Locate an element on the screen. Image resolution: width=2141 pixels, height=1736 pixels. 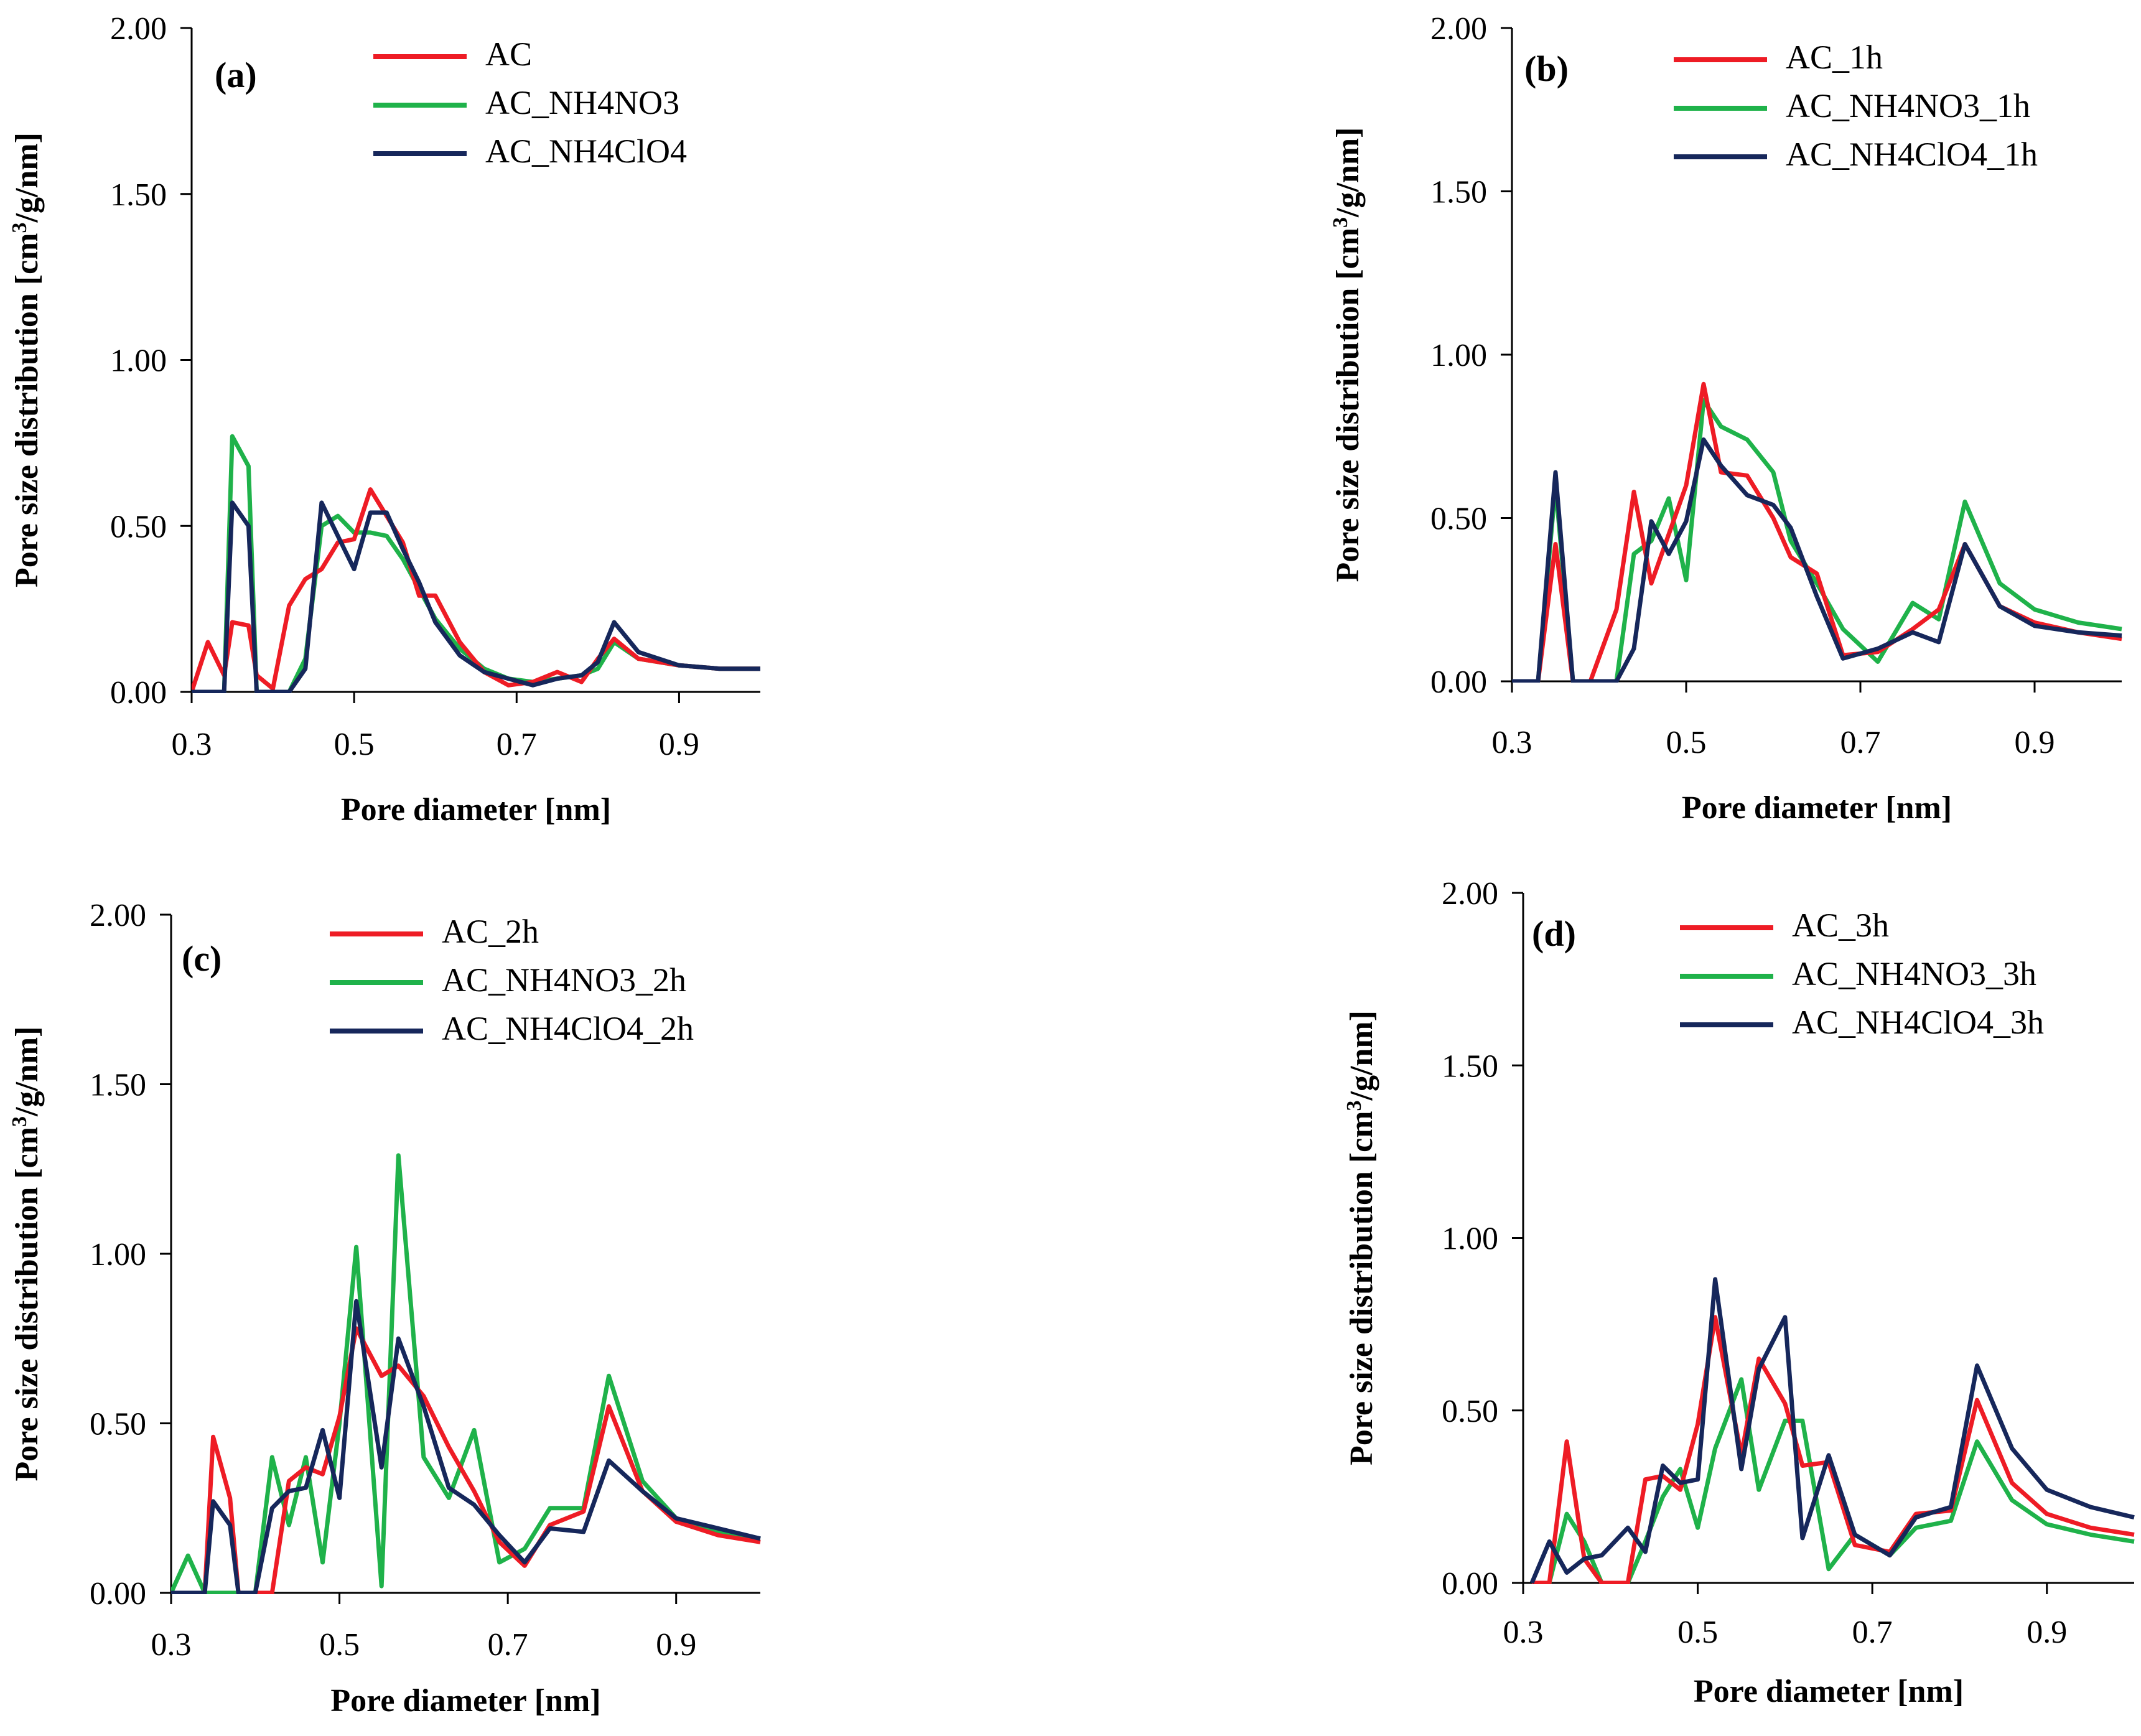
series-line-ac-nh4clo4-3h is located at coordinates (1832, 1431).